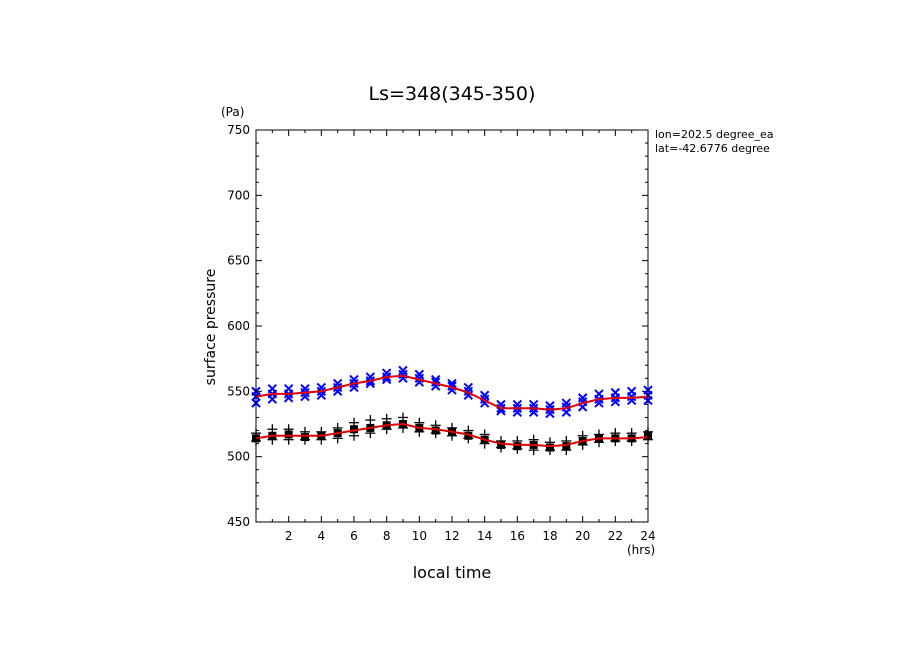 The width and height of the screenshot is (904, 654). What do you see at coordinates (517, 536) in the screenshot?
I see `x-tick-label: 16` at bounding box center [517, 536].